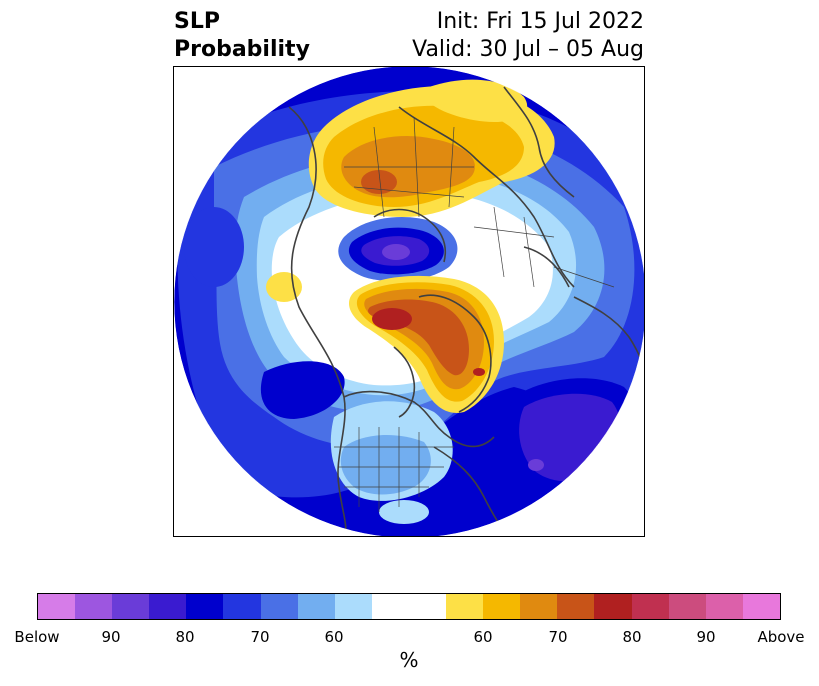  What do you see at coordinates (781, 637) in the screenshot?
I see `colorbar-tick-label: Above` at bounding box center [781, 637].